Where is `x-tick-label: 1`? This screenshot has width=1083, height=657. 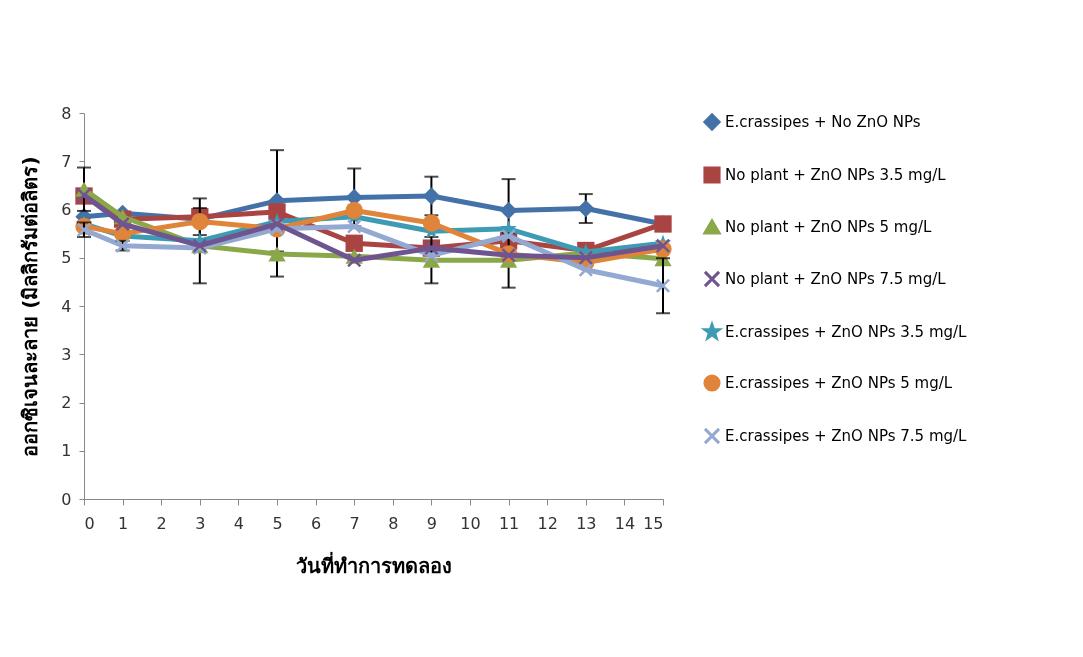
x-tick-label: 1 is located at coordinates (123, 523).